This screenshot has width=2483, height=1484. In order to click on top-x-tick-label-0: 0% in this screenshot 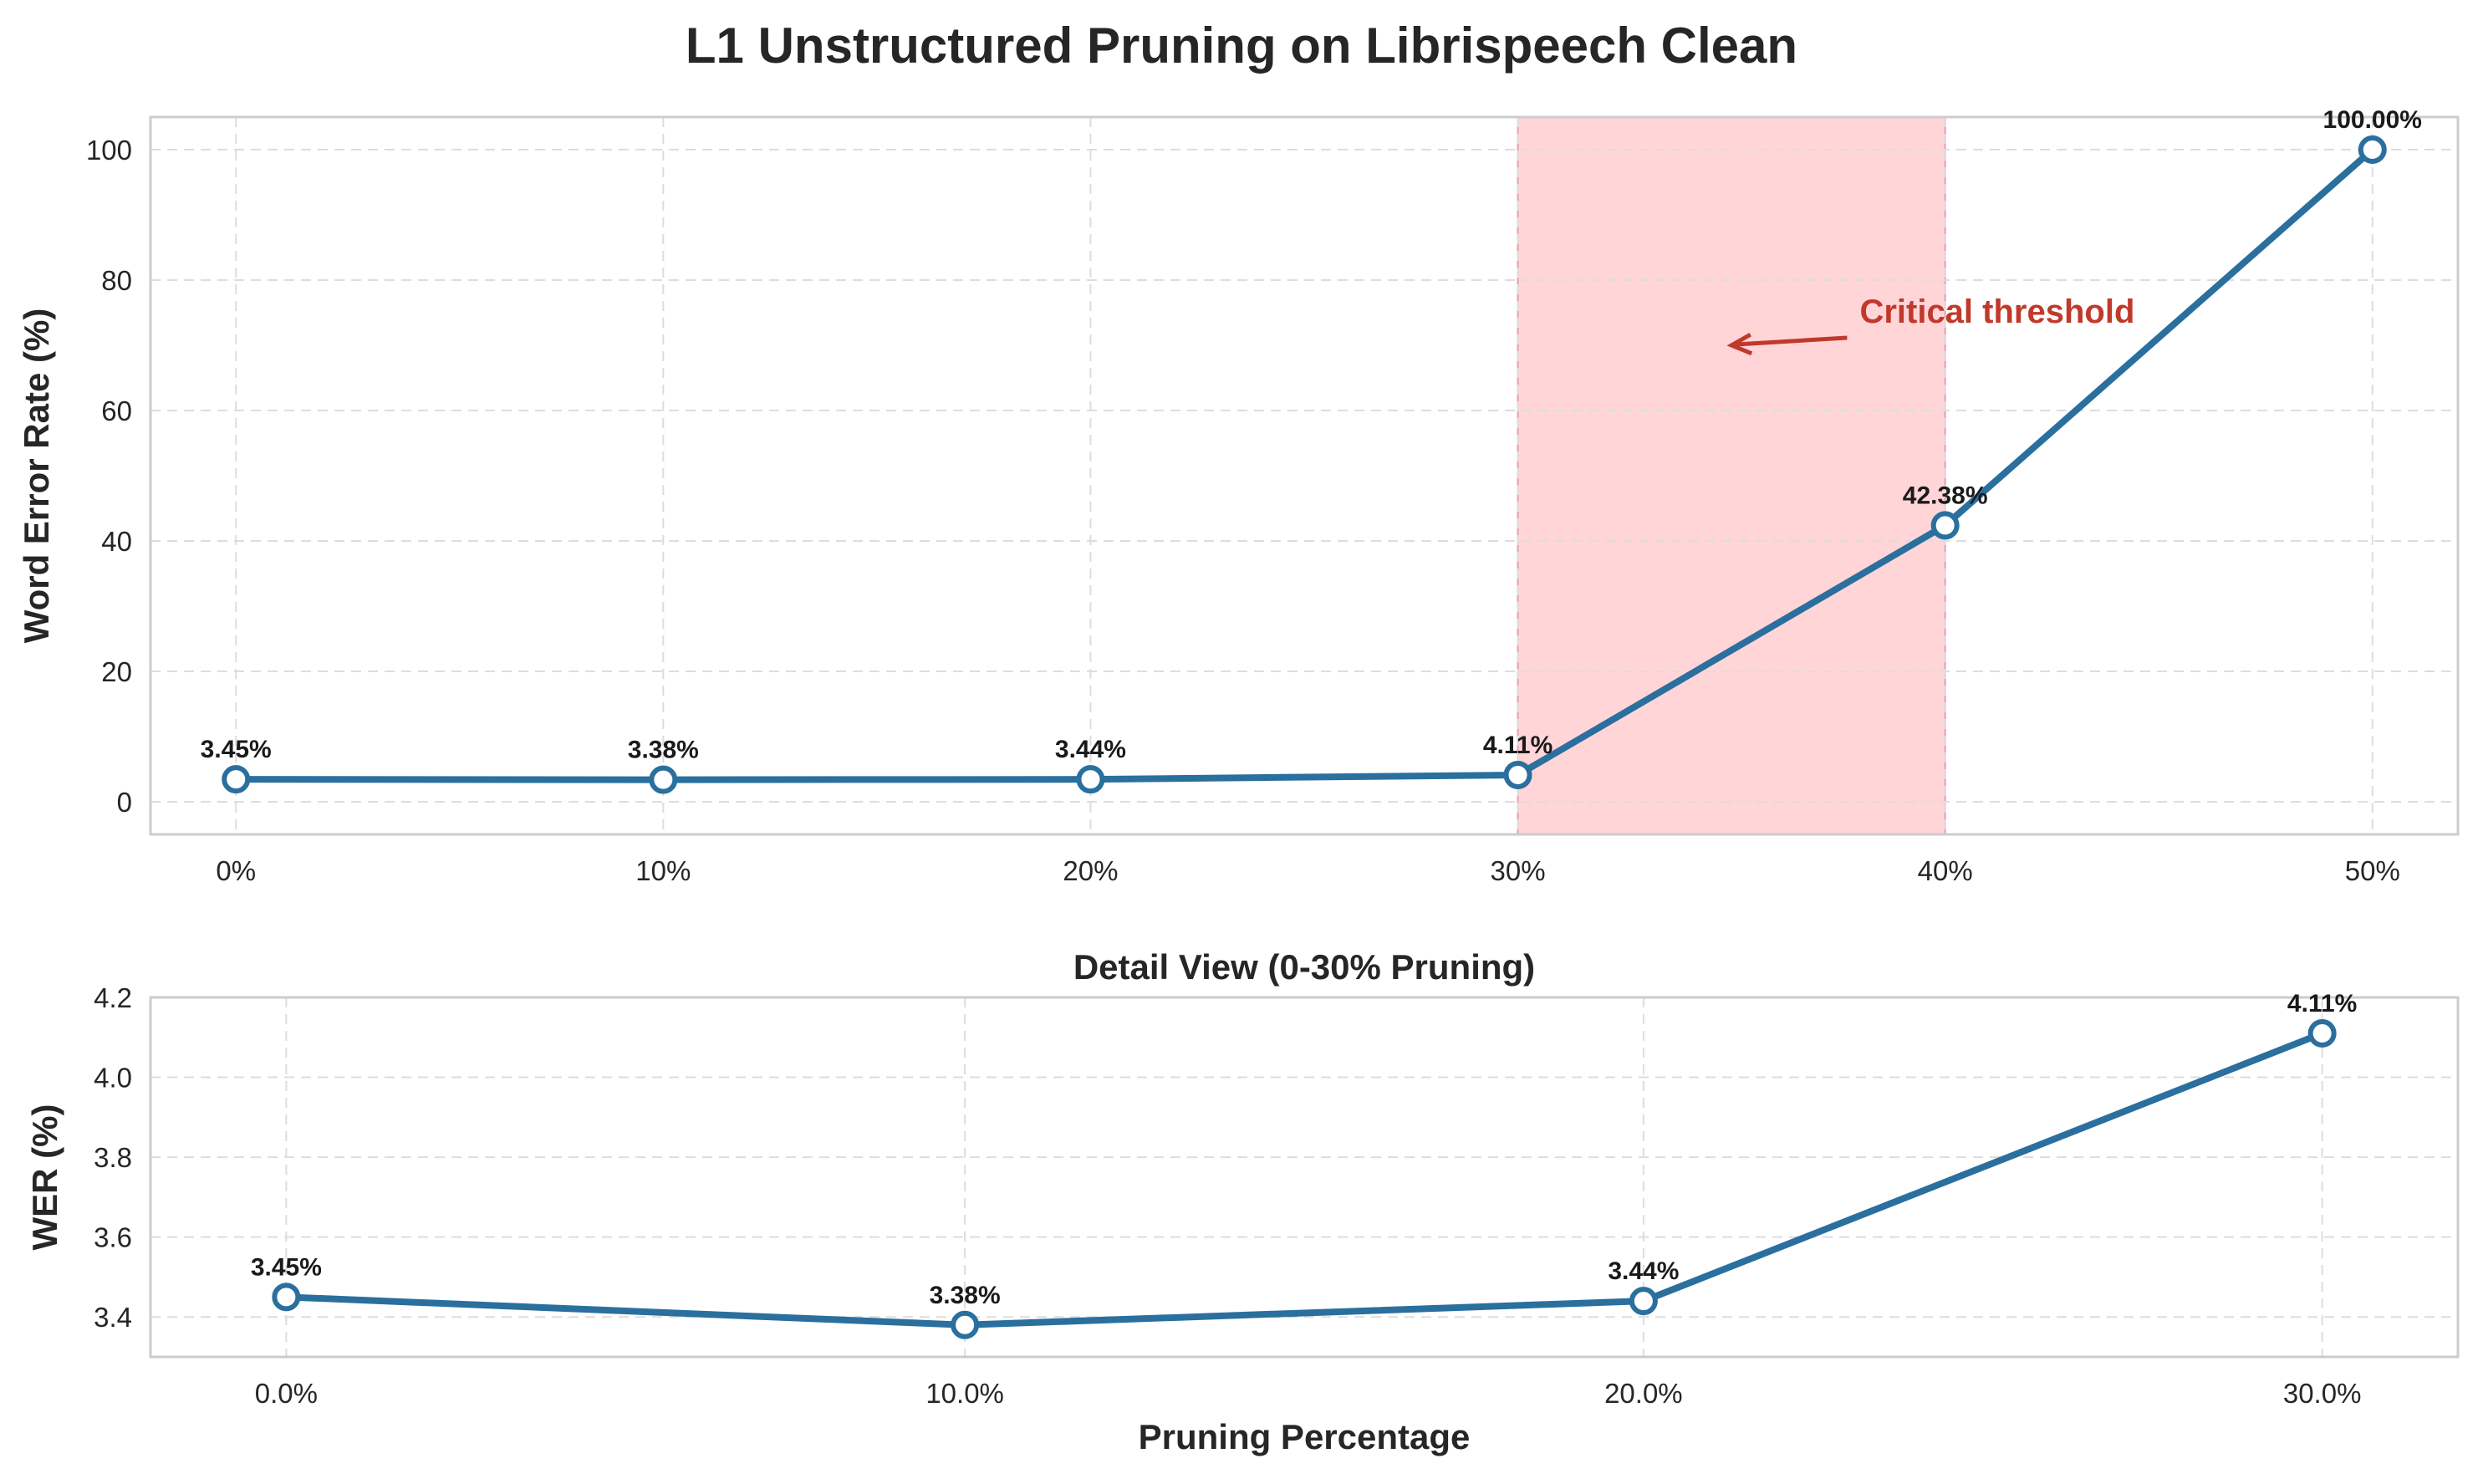, I will do `click(236, 870)`.